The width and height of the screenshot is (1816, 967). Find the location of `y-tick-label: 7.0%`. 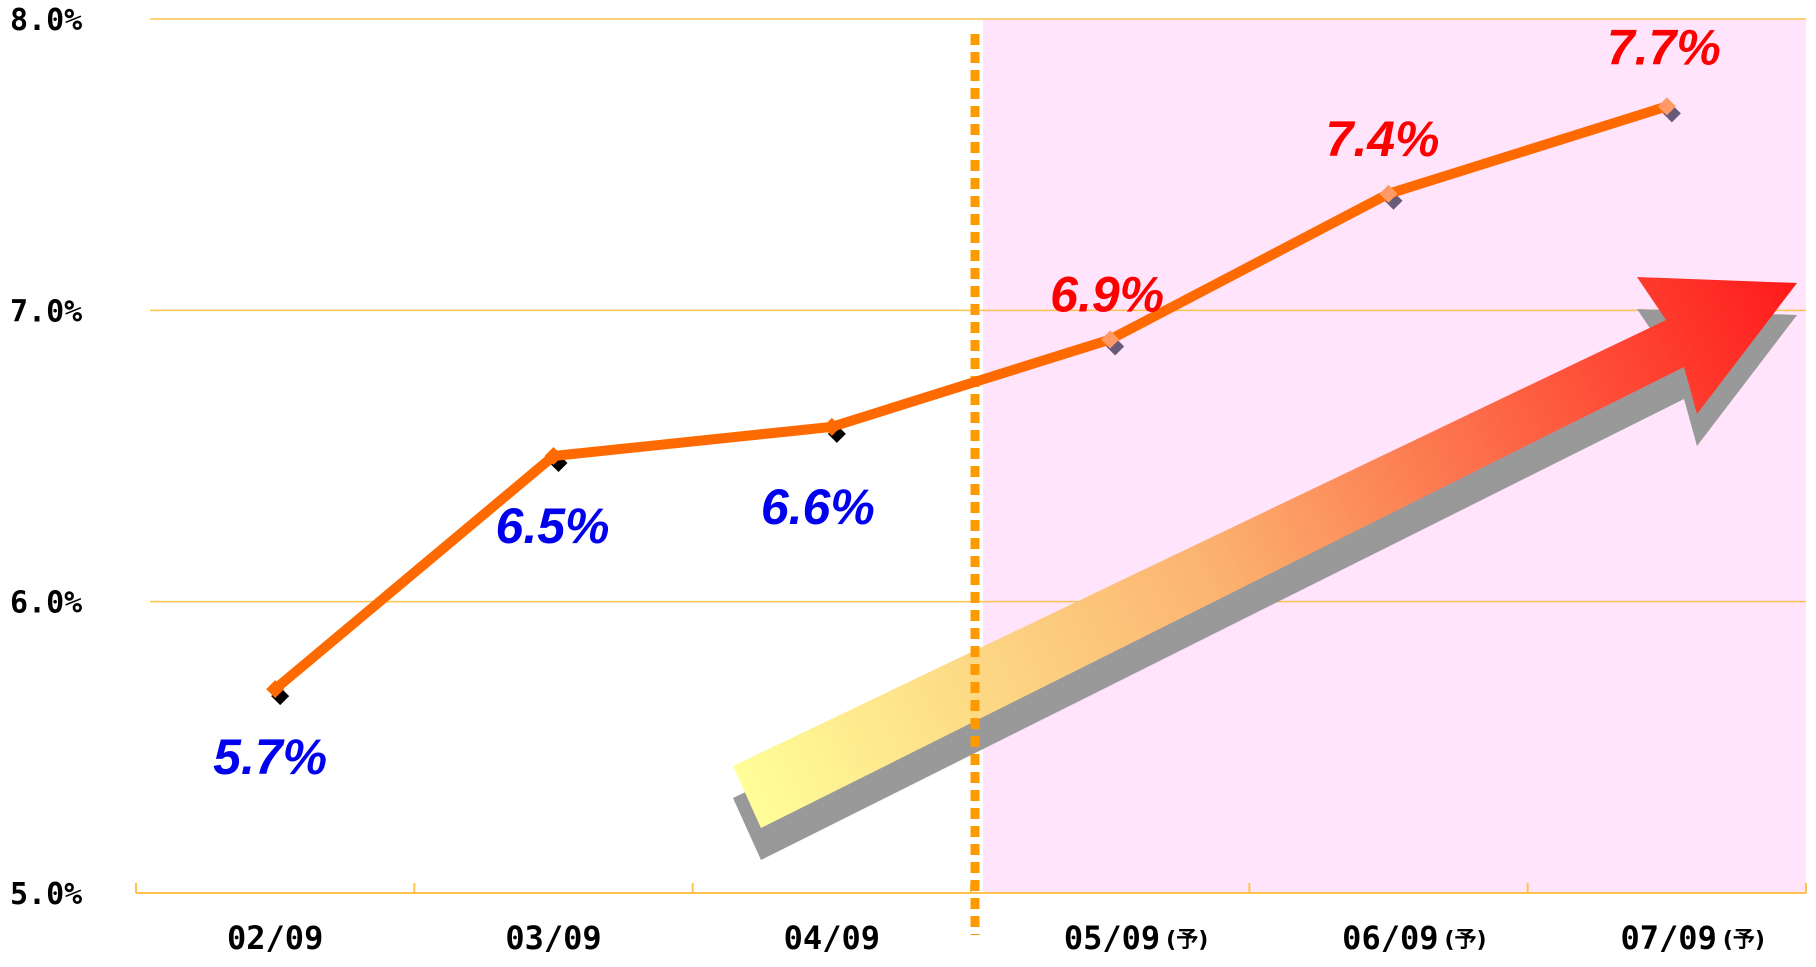

y-tick-label: 7.0% is located at coordinates (46, 311).